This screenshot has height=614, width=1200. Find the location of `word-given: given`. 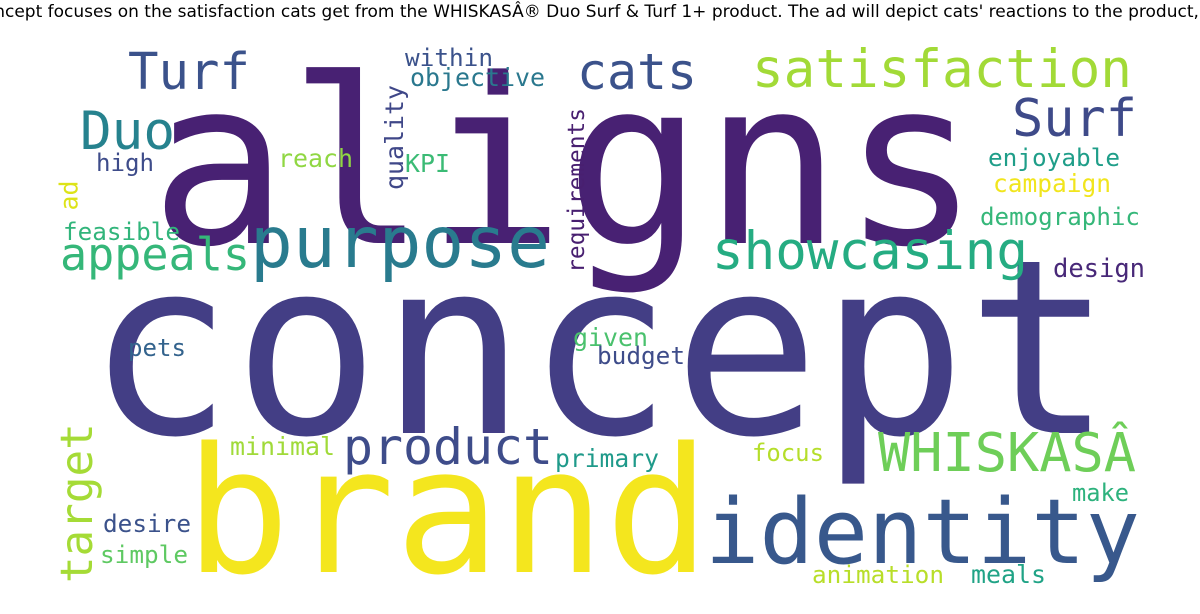

word-given: given is located at coordinates (610, 337).